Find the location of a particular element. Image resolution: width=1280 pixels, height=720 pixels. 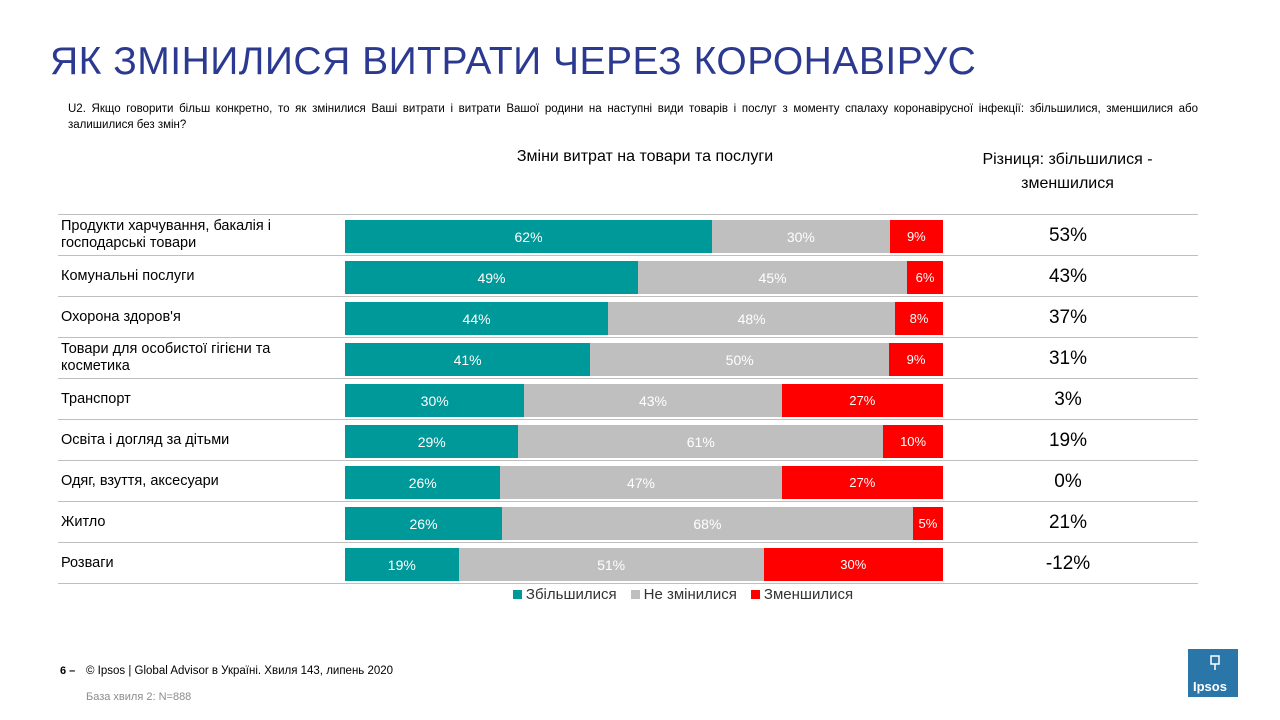

data-label: 61% is located at coordinates (700, 441).